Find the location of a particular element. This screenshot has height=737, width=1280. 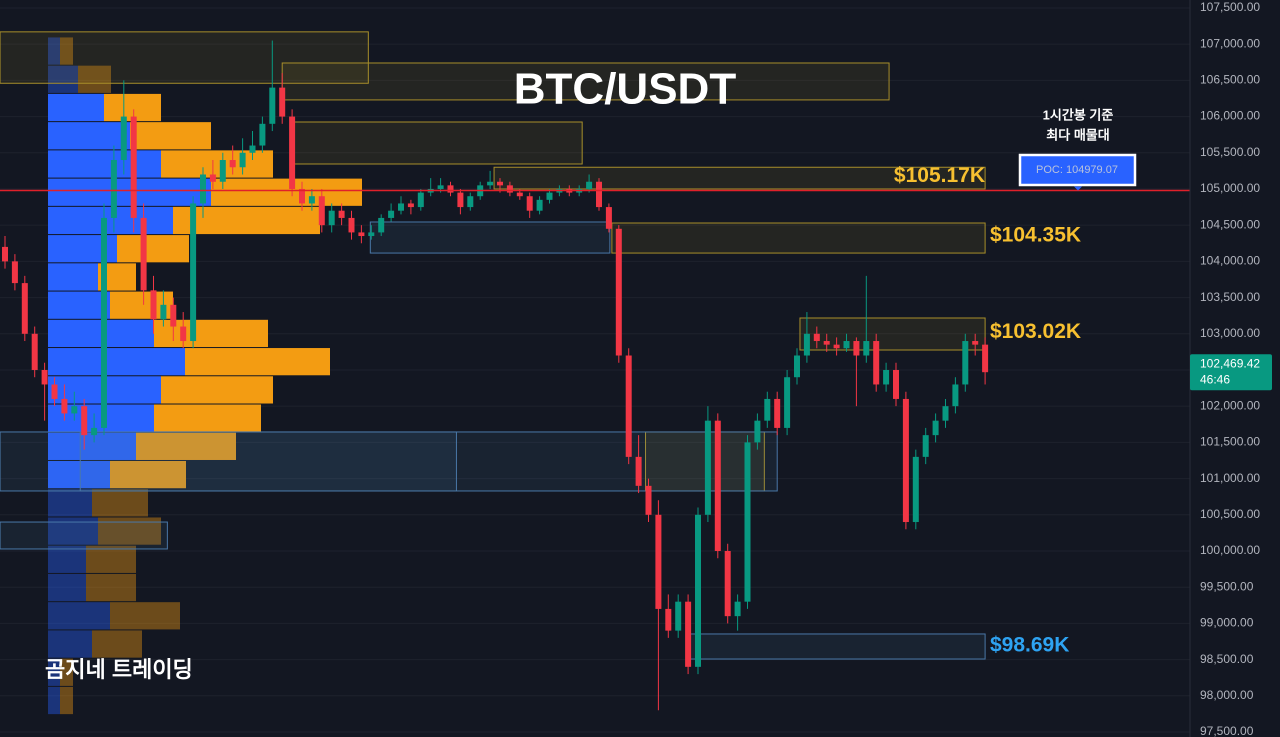

y-tick-label: 106,500.00 is located at coordinates (1230, 80).